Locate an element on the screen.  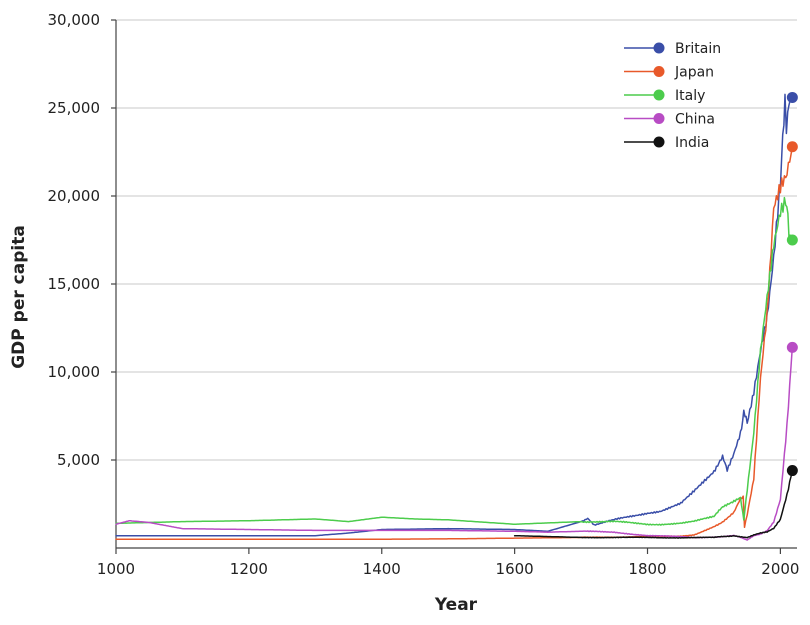
legend-label: China is located at coordinates (695, 120).